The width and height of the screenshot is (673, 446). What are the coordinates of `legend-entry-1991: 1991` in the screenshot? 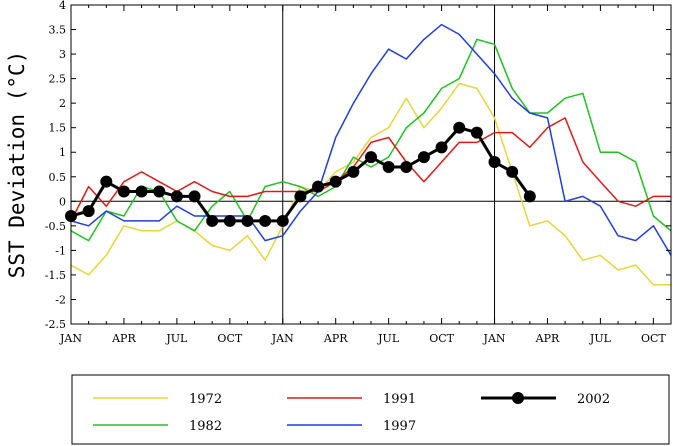 It's located at (351, 399).